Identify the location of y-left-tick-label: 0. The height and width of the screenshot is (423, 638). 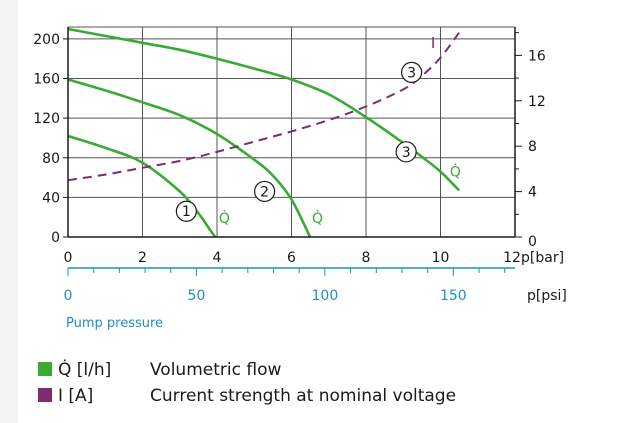
(55, 238).